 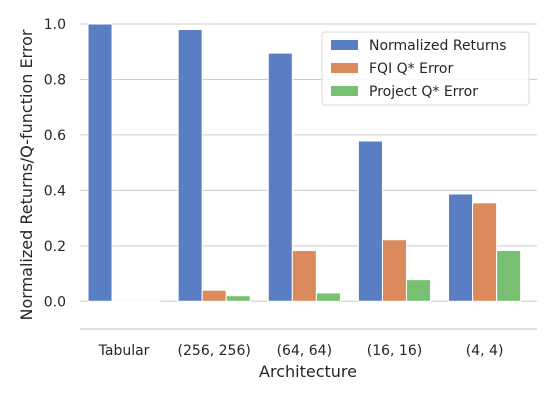 What do you see at coordinates (55, 302) in the screenshot?
I see `y-tick-label: 0.0` at bounding box center [55, 302].